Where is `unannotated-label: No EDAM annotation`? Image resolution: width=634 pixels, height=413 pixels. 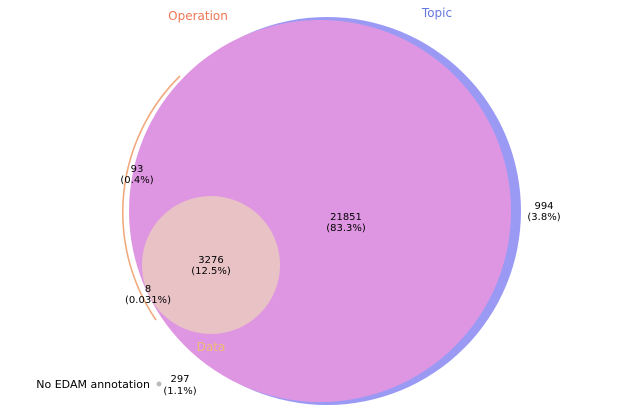
unannotated-label: No EDAM annotation is located at coordinates (93, 384).